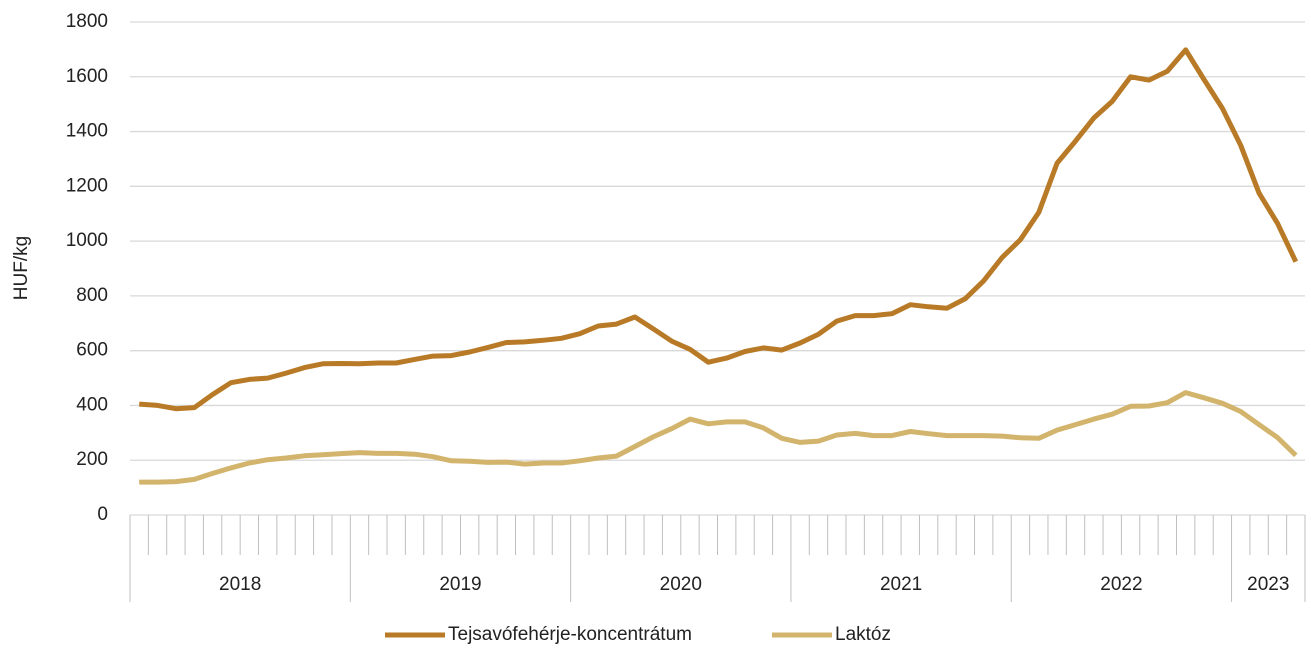  Describe the element at coordinates (718, 437) in the screenshot. I see `series-line` at that location.